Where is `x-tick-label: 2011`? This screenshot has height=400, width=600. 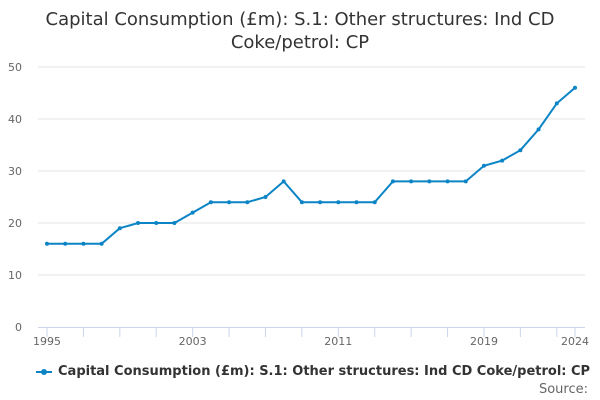 x-tick-label: 2011 is located at coordinates (338, 341).